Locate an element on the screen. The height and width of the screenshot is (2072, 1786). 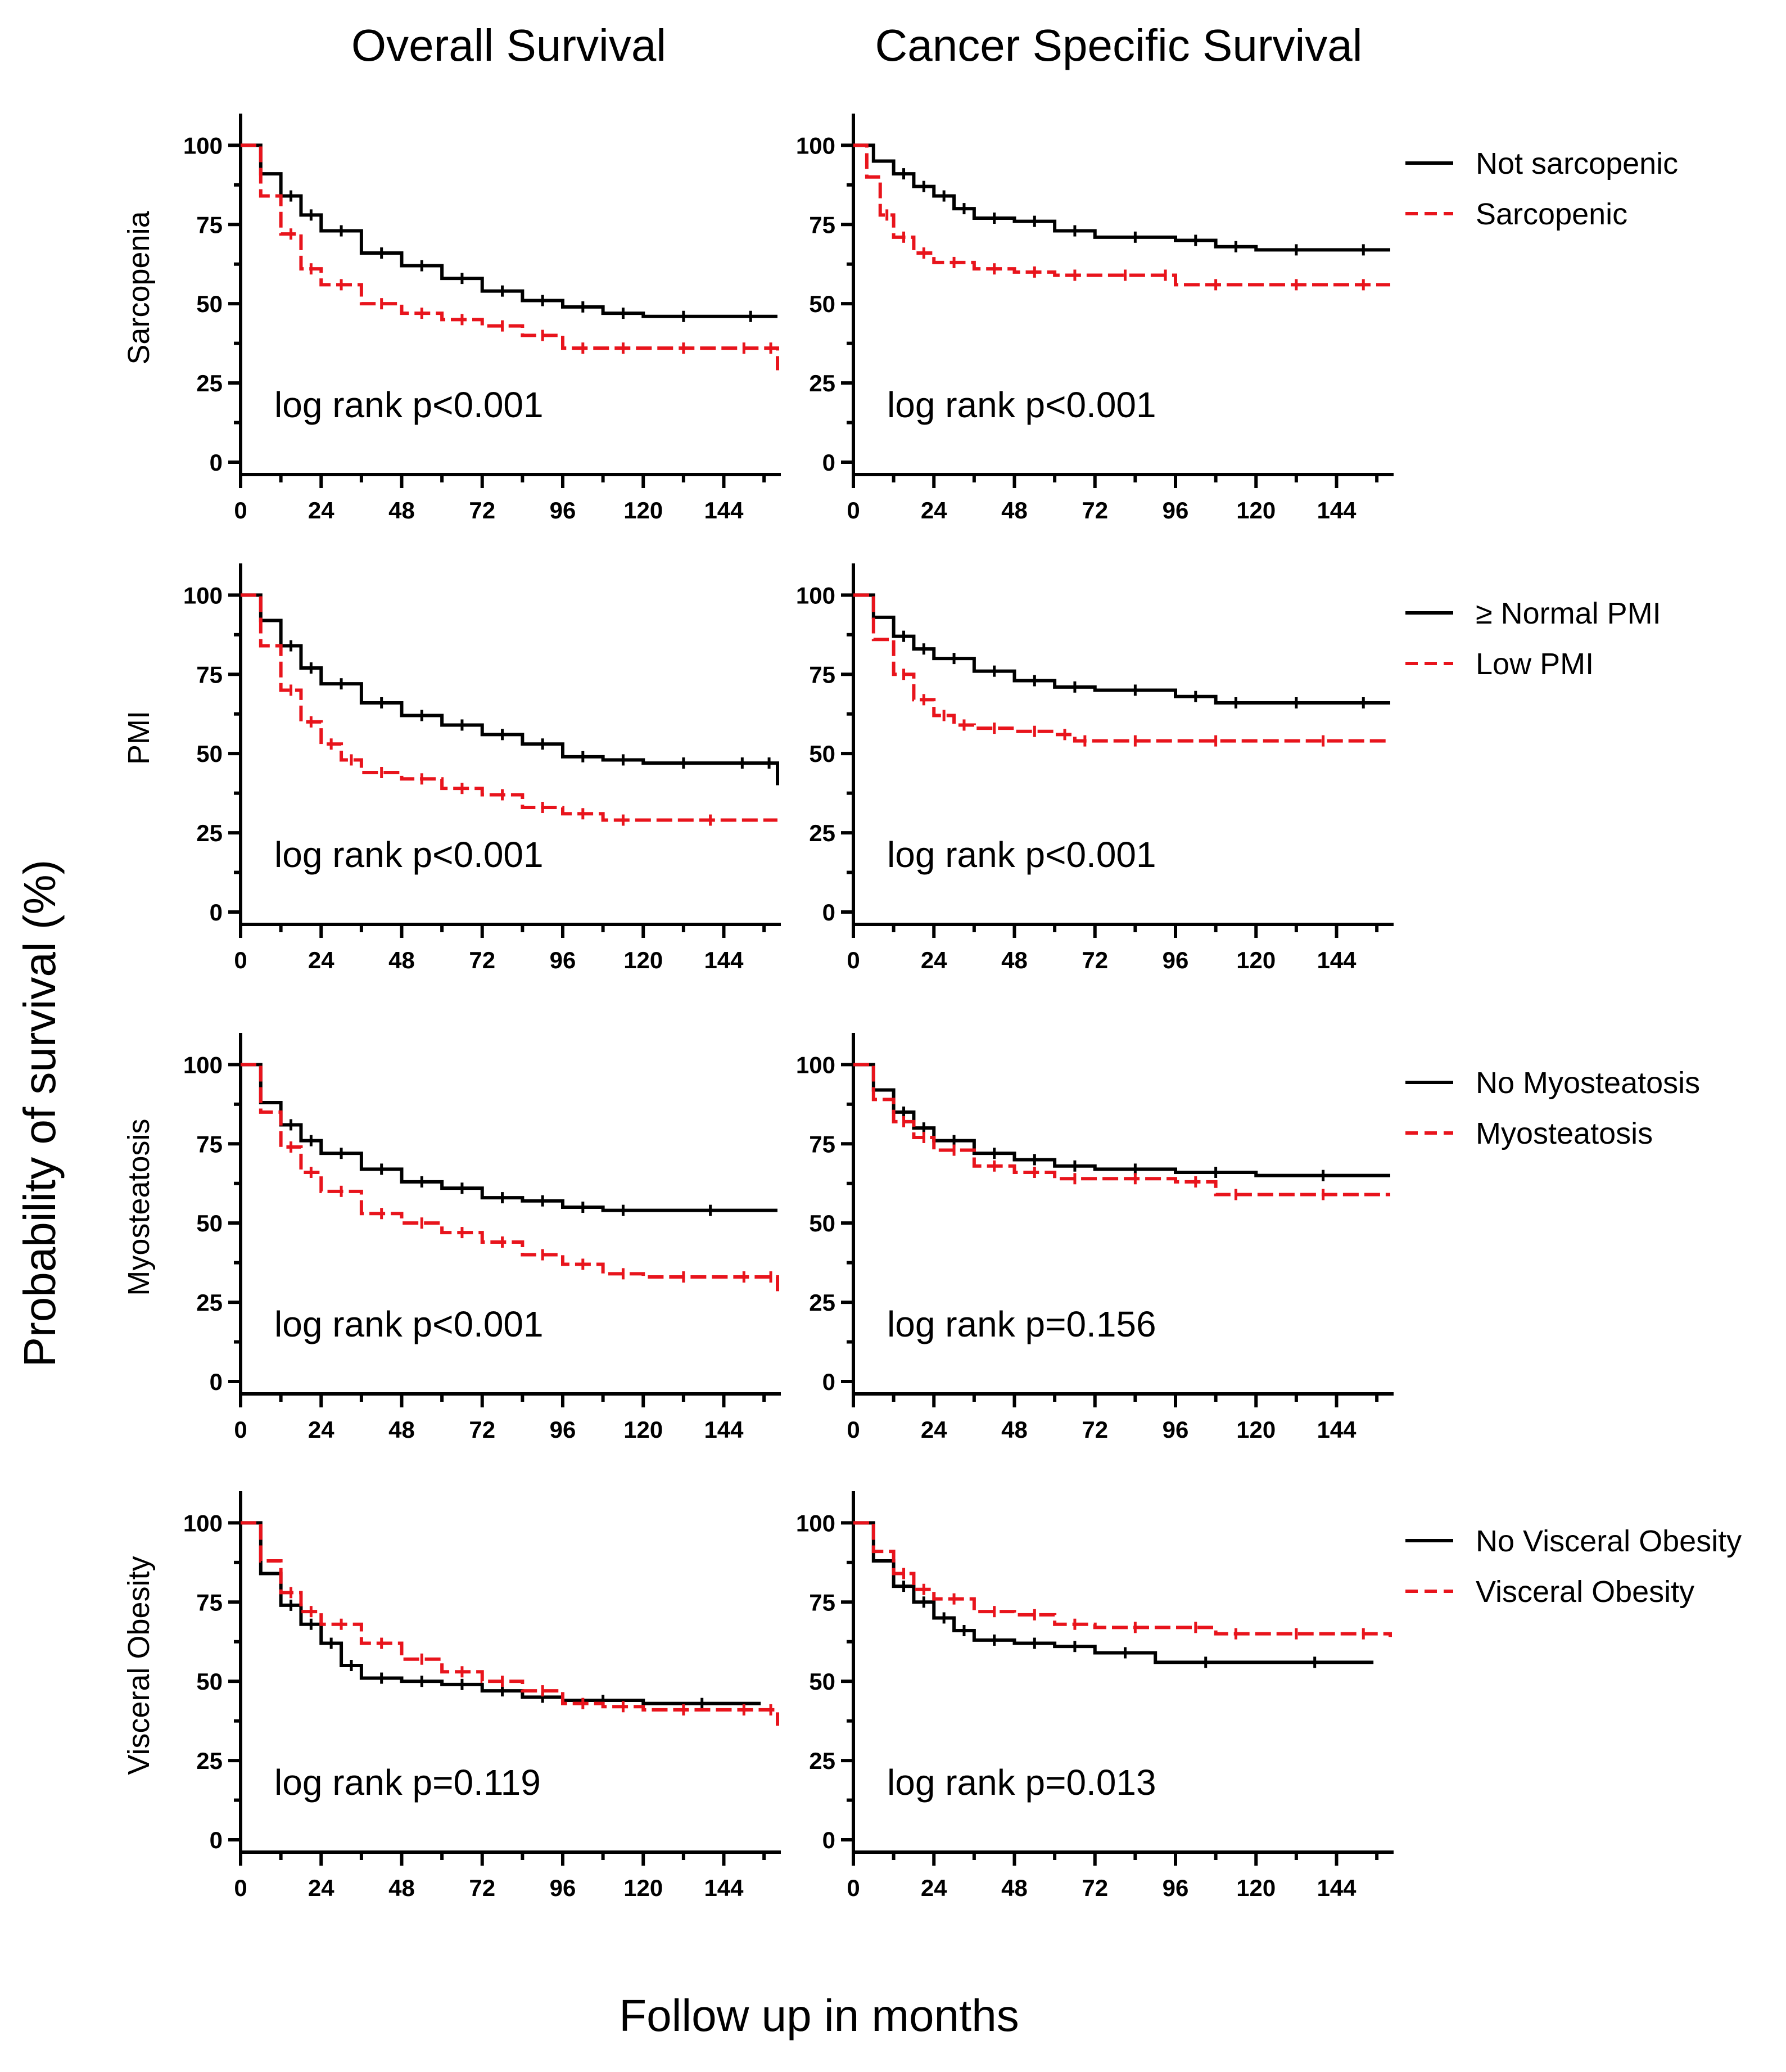
column-title-overall-survival: Overall Survival is located at coordinates (508, 45).